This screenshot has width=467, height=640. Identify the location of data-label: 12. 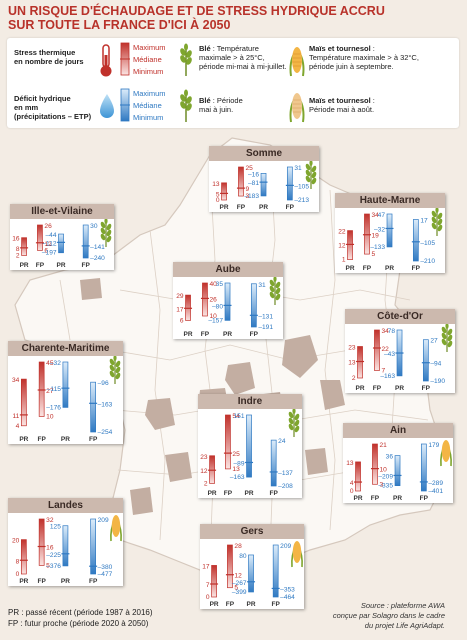
(342, 245).